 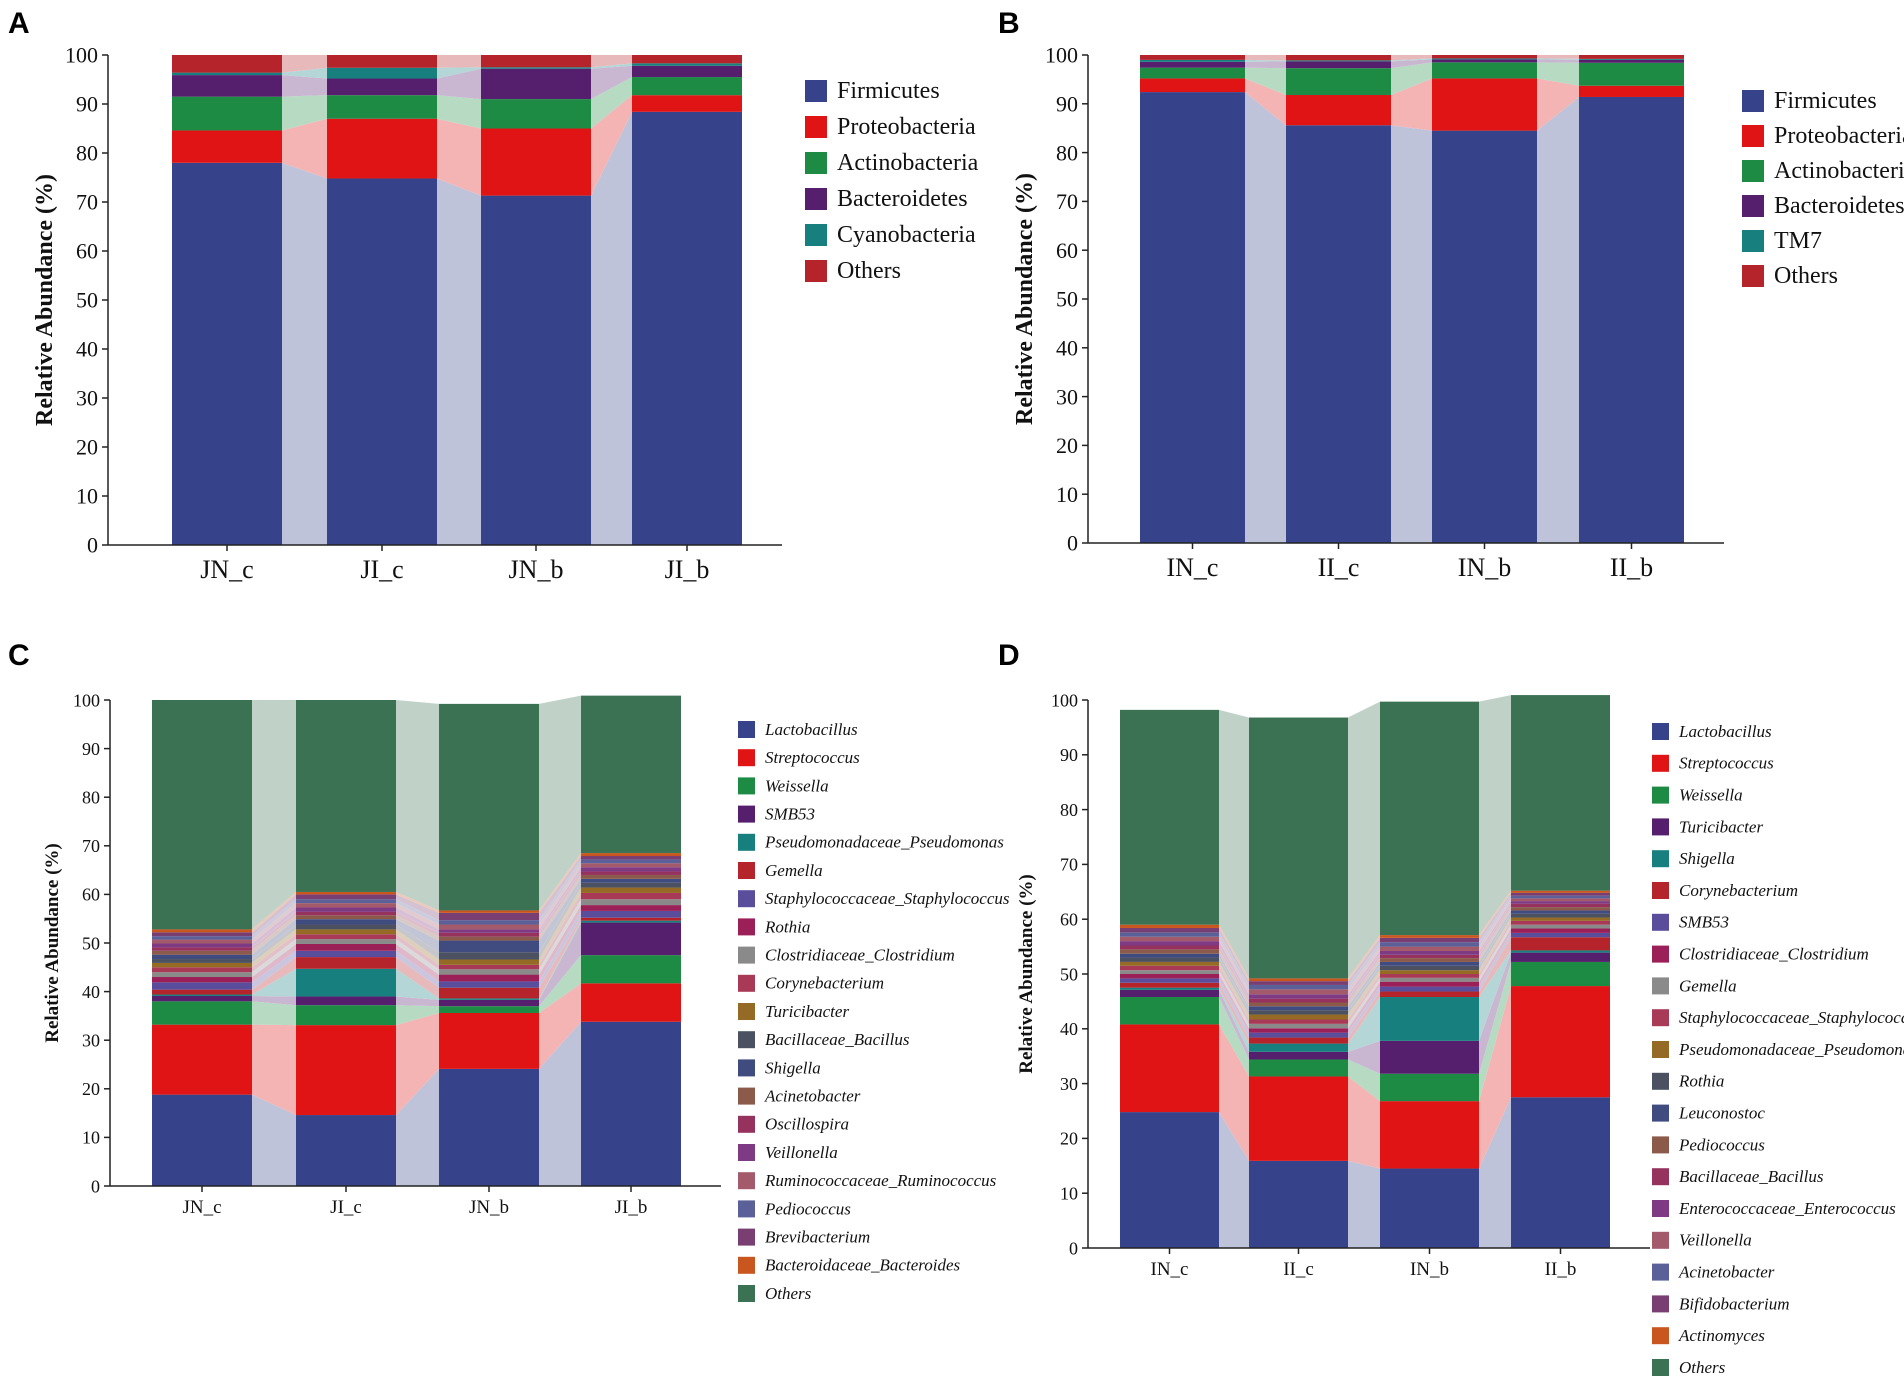 I want to click on legend-label: Shigella, so click(x=1707, y=858).